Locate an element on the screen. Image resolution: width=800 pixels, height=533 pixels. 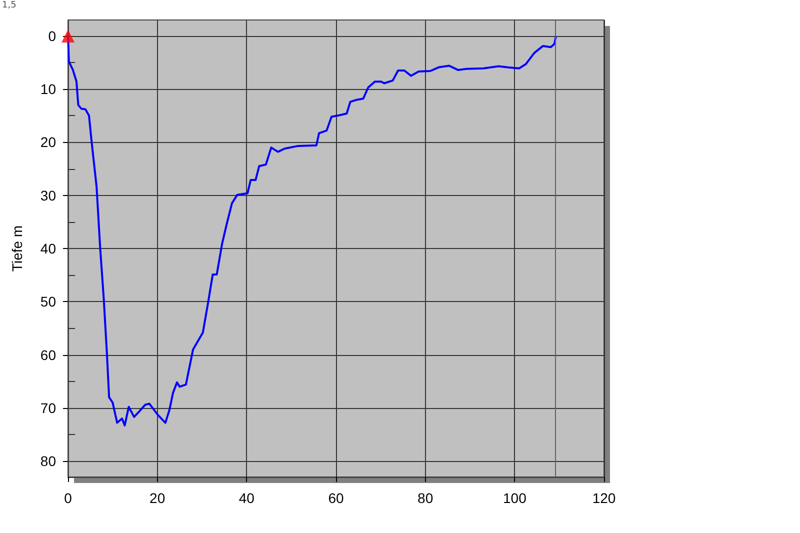
x-tick-label: 60 is located at coordinates (336, 498).